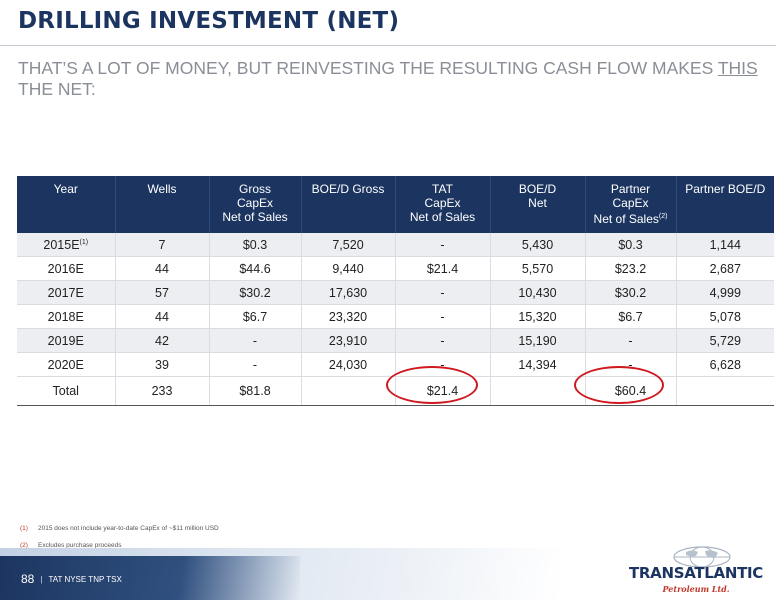 The height and width of the screenshot is (600, 776). What do you see at coordinates (347, 316) in the screenshot?
I see `cell-boed-gross: 23,320` at bounding box center [347, 316].